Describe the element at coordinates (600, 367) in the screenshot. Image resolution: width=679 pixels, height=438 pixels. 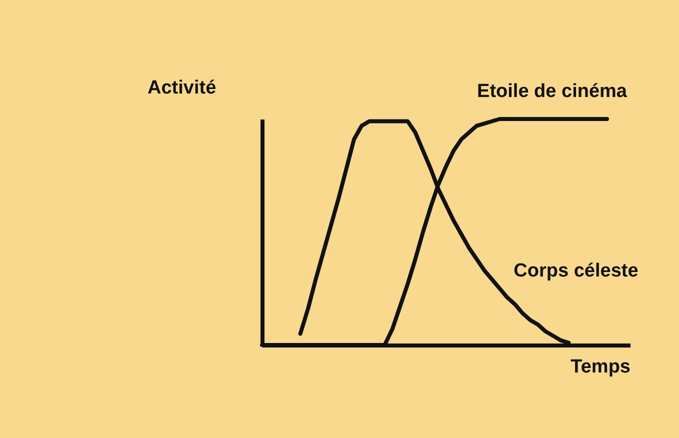
I see `x-axis-title: Temps` at that location.